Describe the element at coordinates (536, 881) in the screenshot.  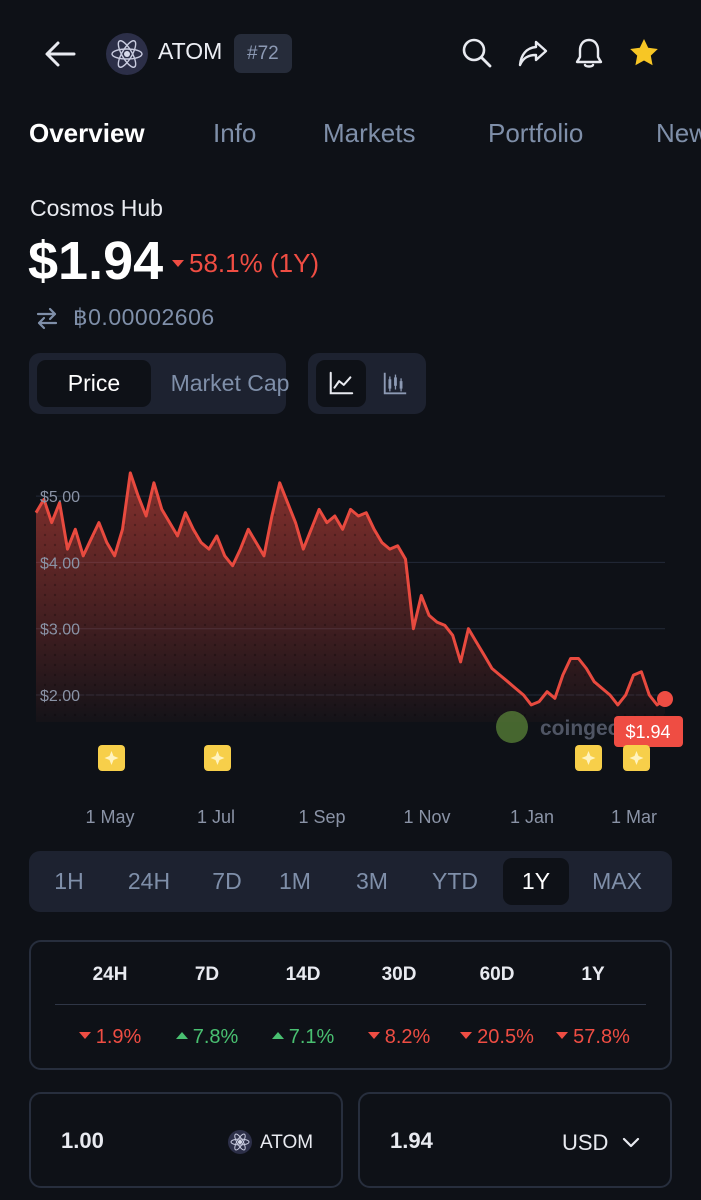
I see `range-1y: 1Y` at that location.